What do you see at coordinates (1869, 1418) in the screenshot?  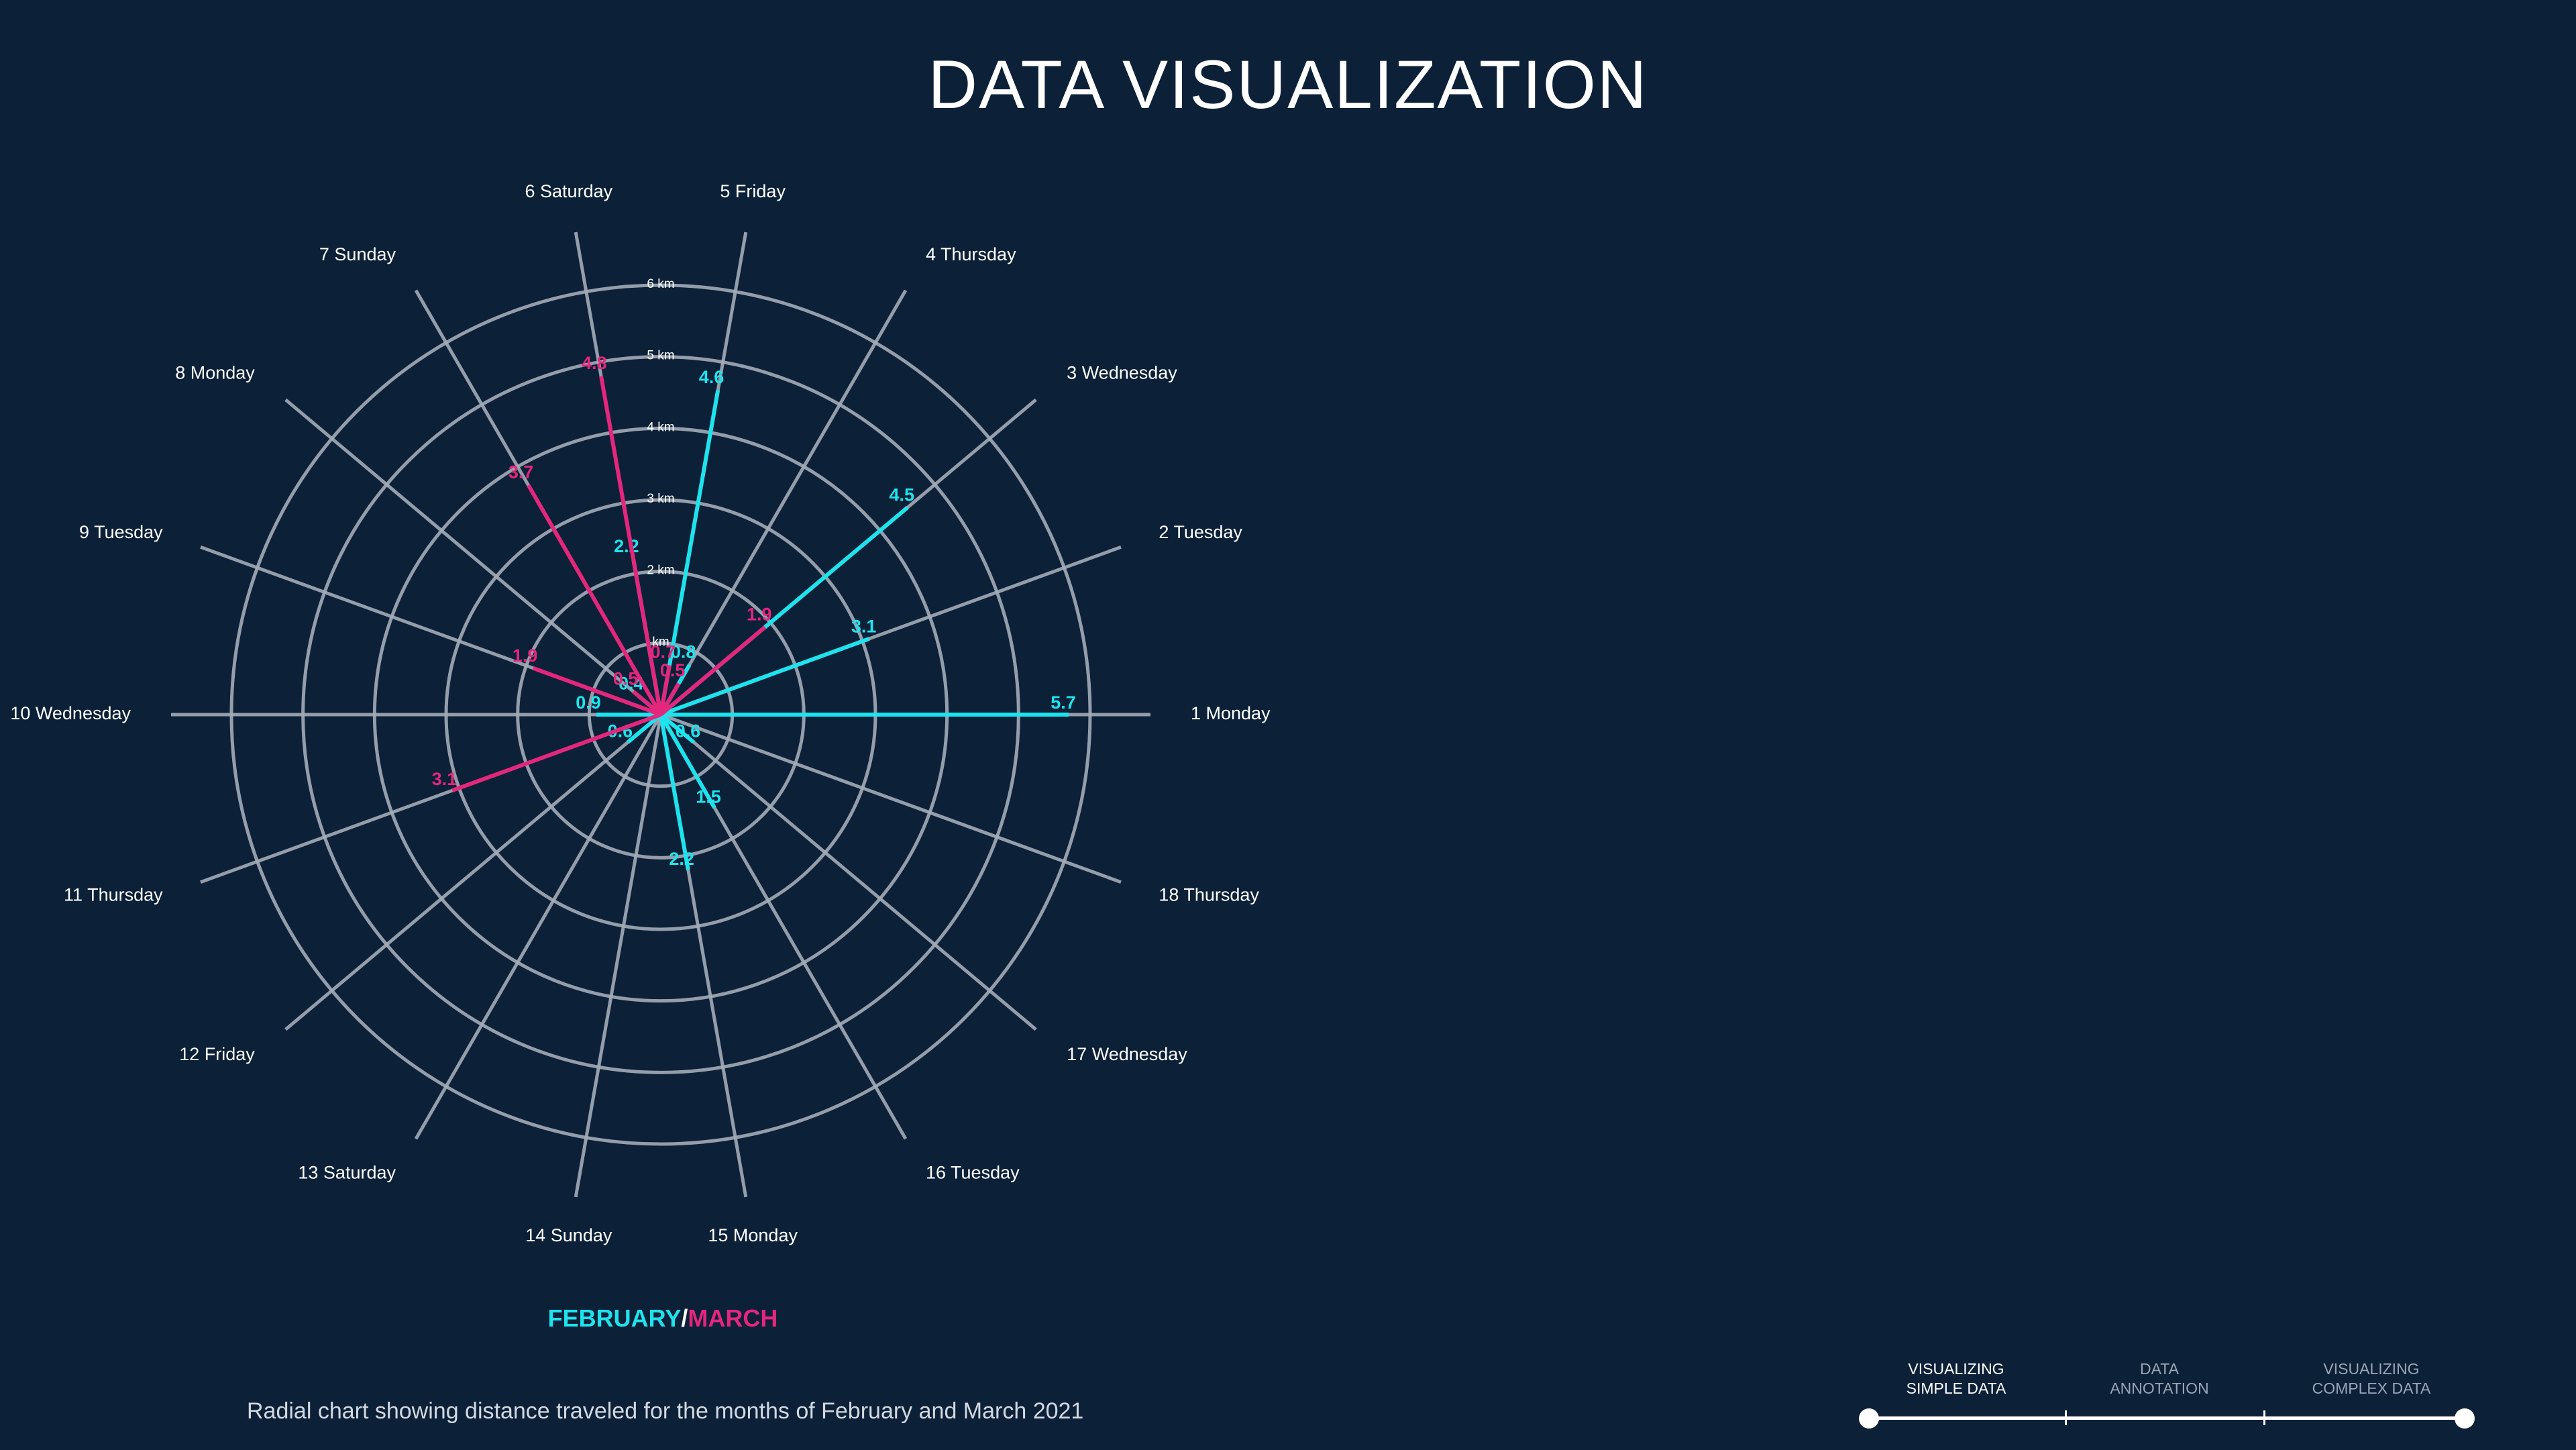 I see `progress-start-knob` at bounding box center [1869, 1418].